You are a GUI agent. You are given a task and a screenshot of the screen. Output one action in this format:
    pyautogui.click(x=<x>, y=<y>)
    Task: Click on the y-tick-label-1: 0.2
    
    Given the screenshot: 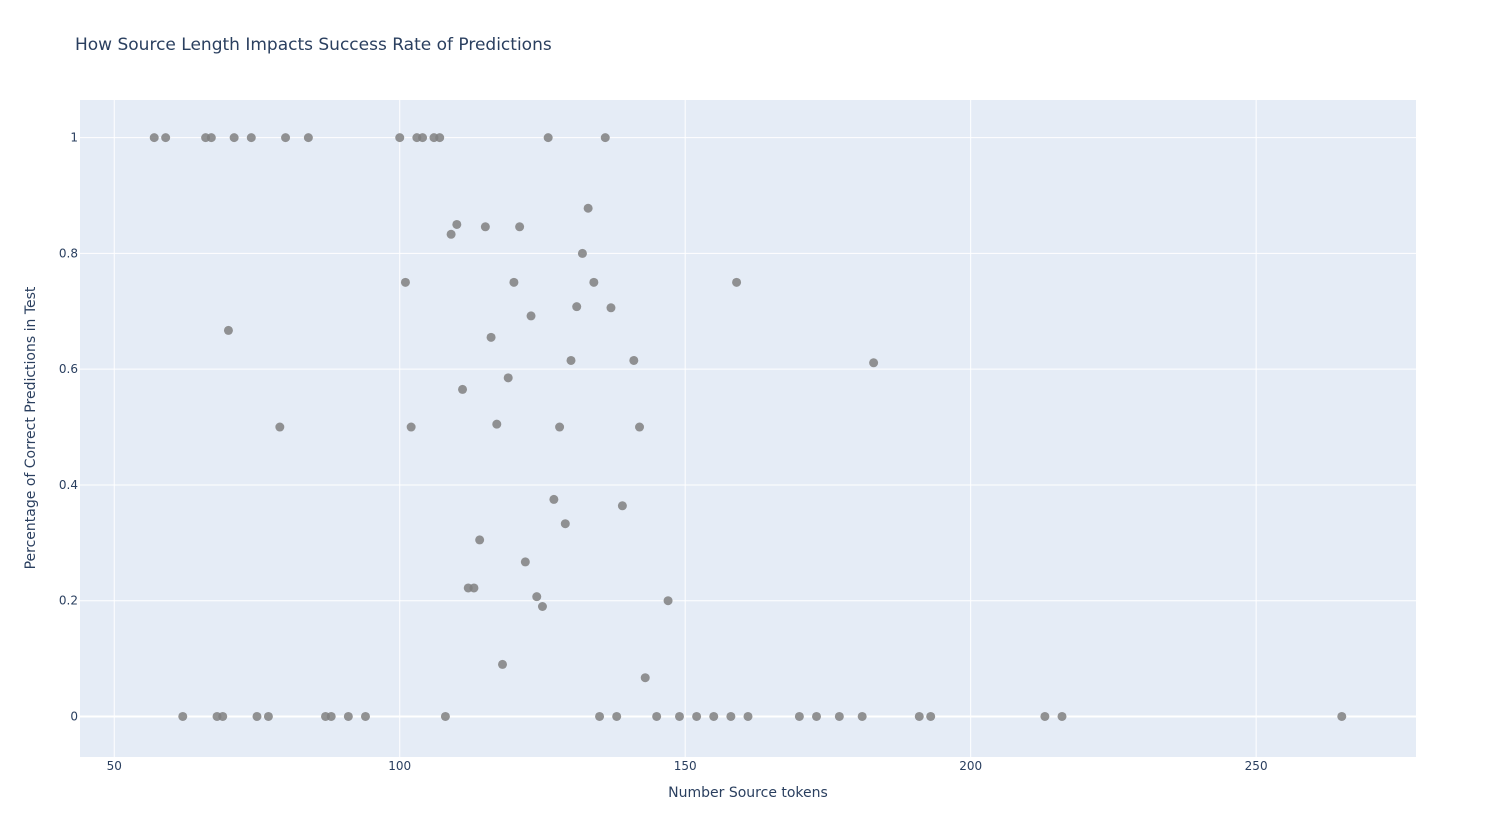 What is the action you would take?
    pyautogui.click(x=68, y=601)
    